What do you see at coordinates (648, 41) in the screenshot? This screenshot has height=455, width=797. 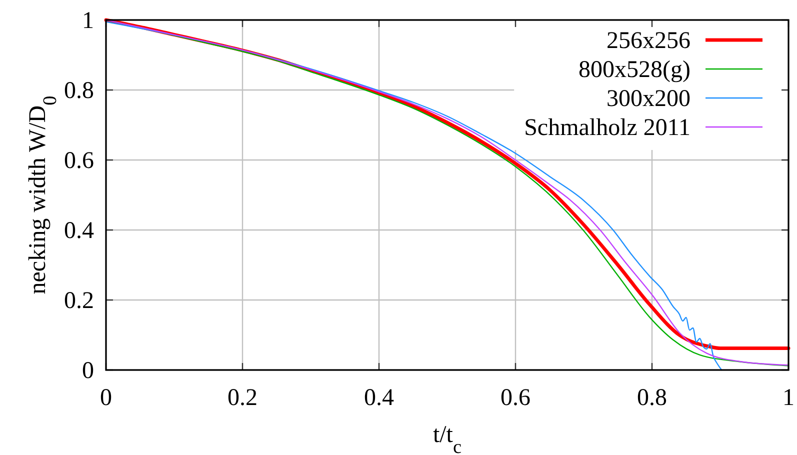 I see `legend-label: 256x256` at bounding box center [648, 41].